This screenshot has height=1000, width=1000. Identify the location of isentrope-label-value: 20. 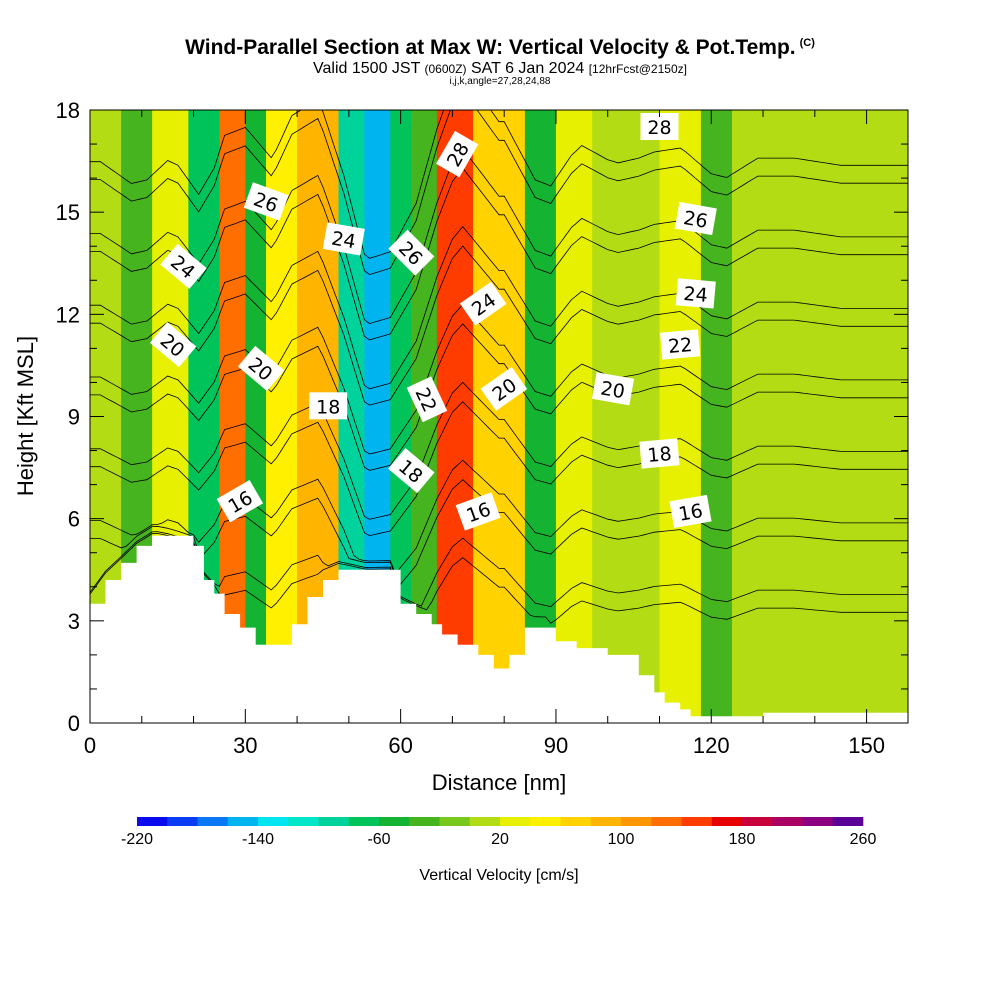
(613, 390).